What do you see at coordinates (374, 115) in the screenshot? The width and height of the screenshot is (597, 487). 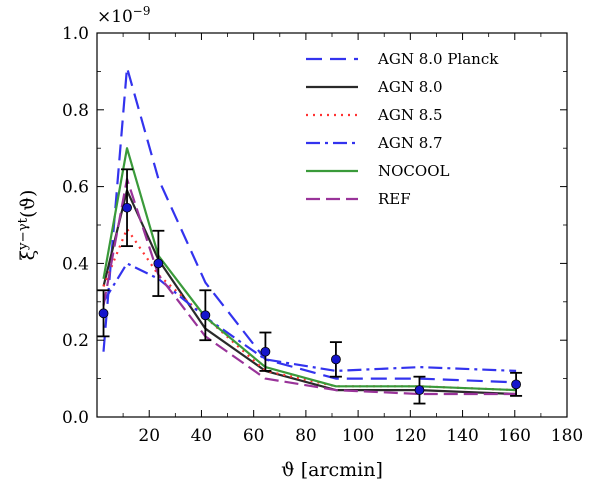 I see `legend-item-agn-8-5: AGN 8.5` at bounding box center [374, 115].